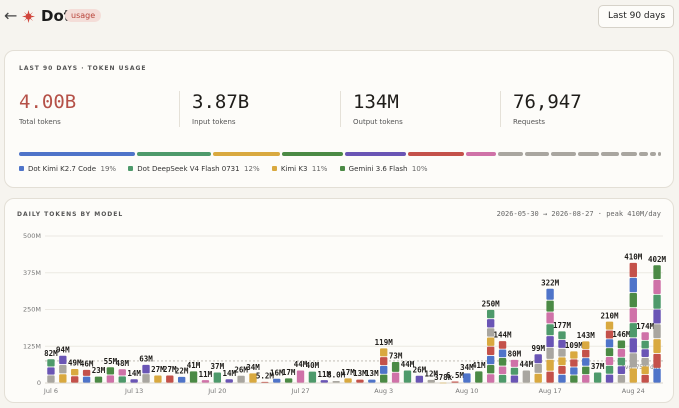  What do you see at coordinates (99, 370) in the screenshot?
I see `bar-value-label: 23M` at bounding box center [99, 370].